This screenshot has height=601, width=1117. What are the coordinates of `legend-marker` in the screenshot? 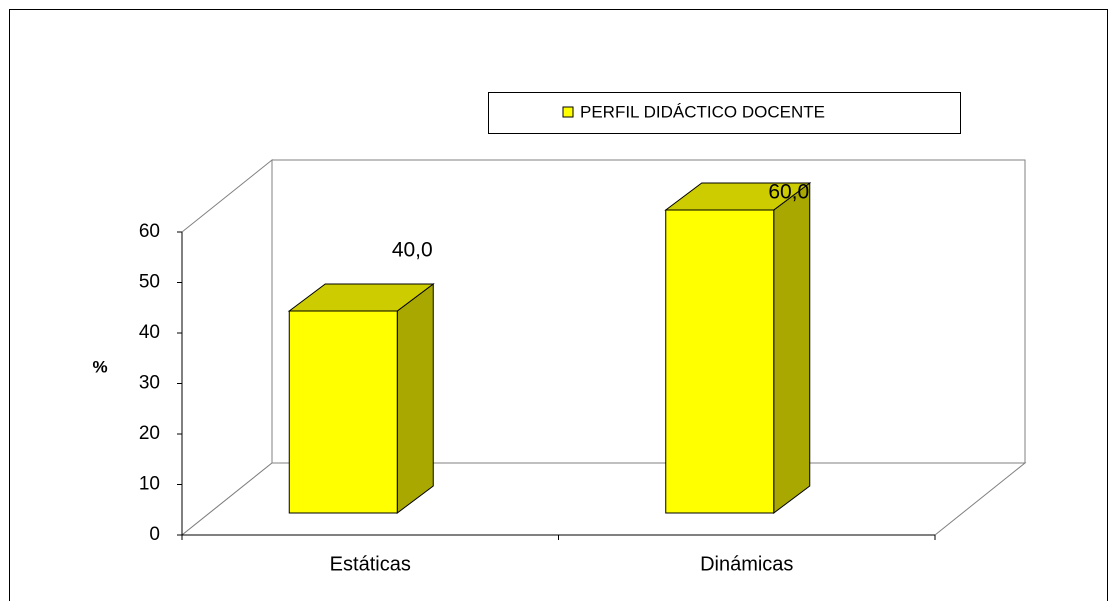 It's located at (568, 112).